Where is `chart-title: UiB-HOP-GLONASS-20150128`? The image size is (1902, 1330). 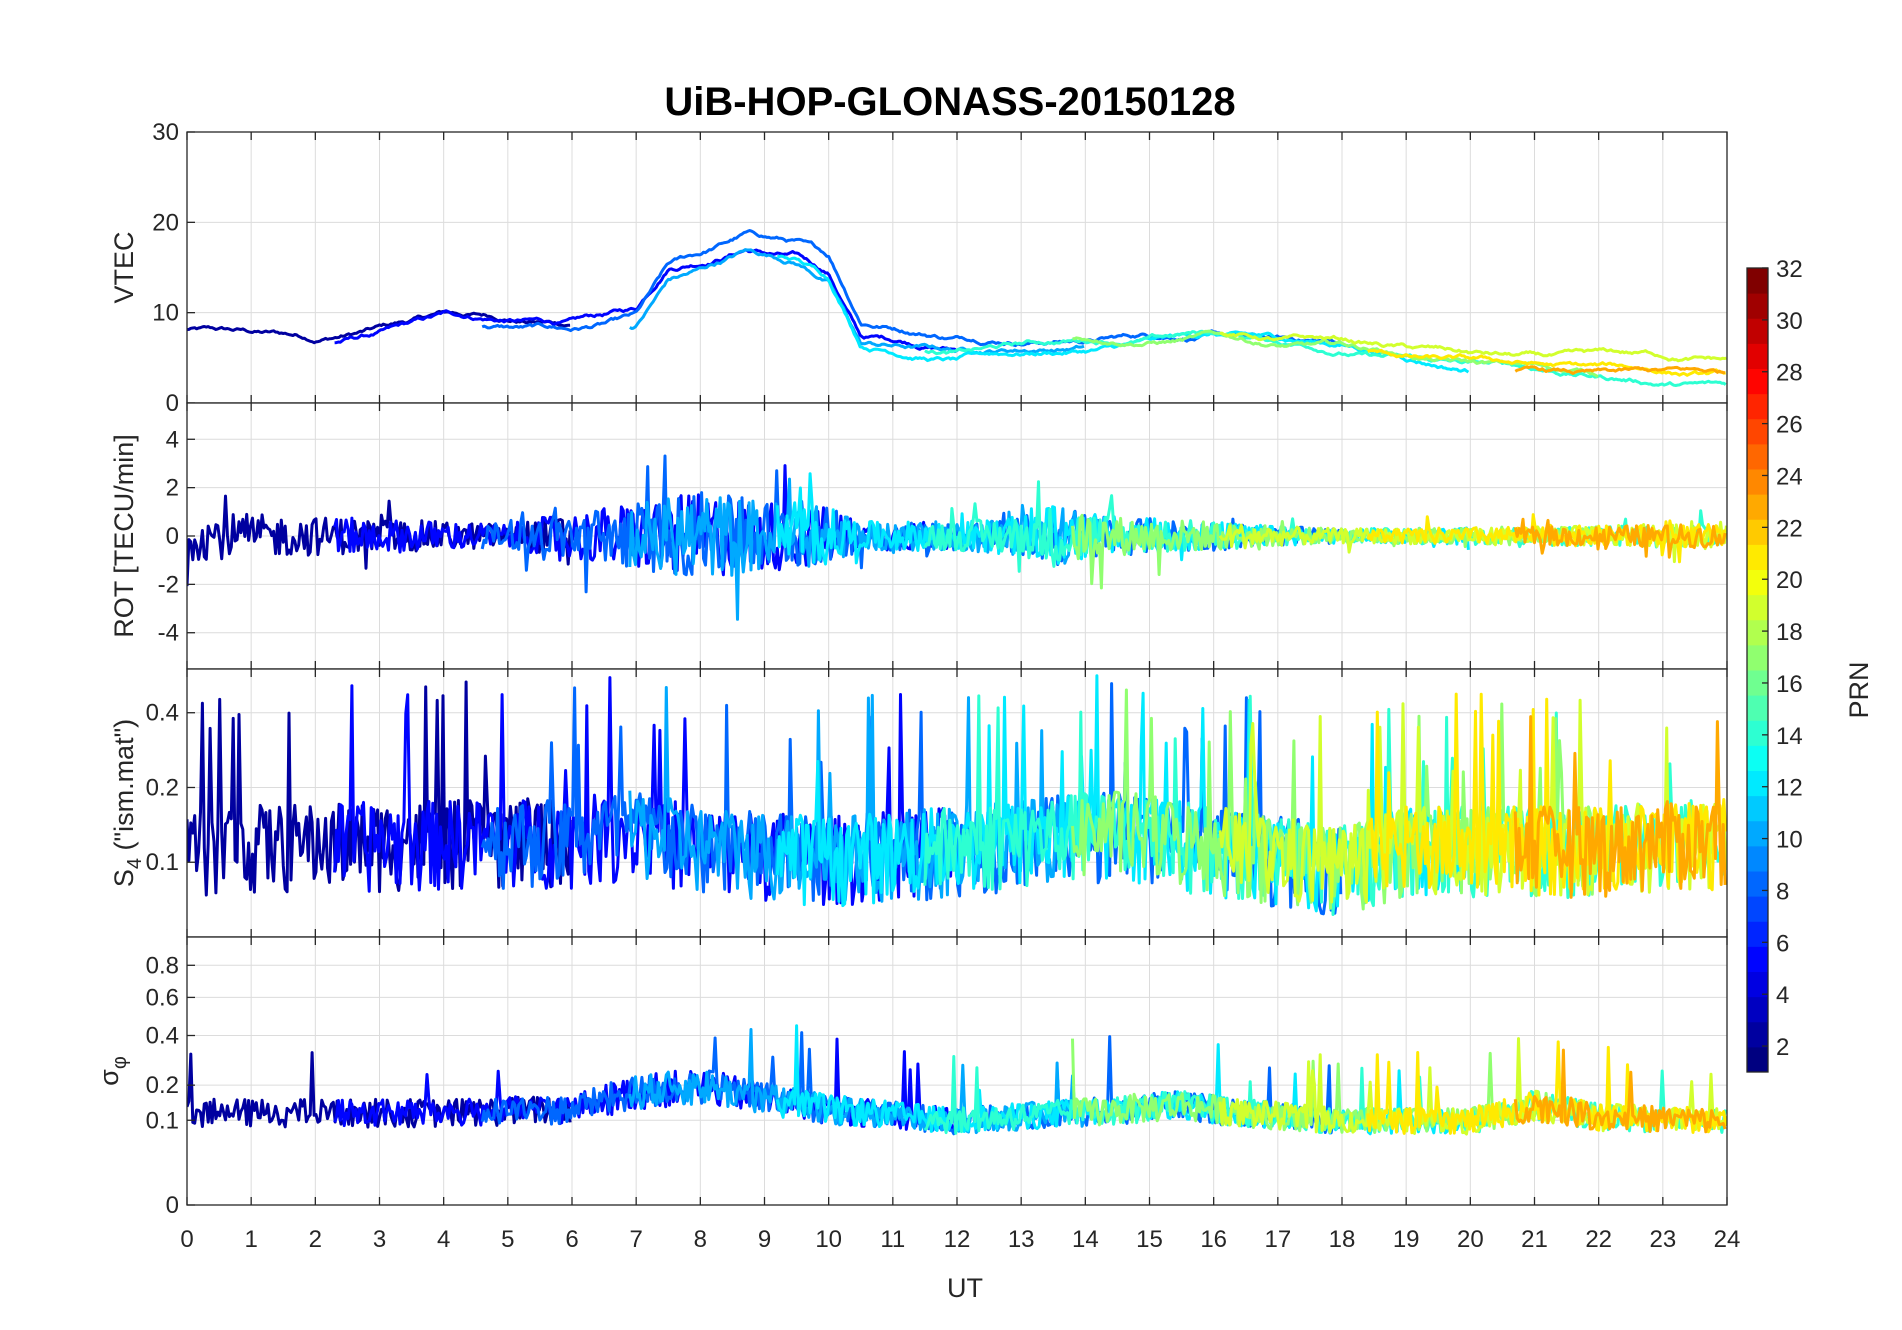
chart-title: UiB-HOP-GLONASS-20150128 is located at coordinates (949, 102).